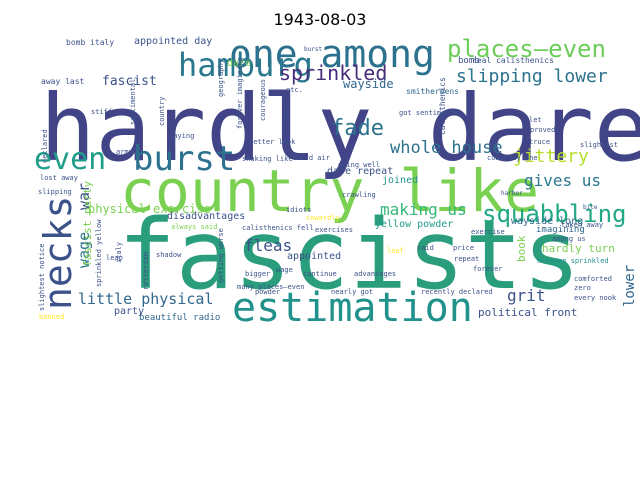 This screenshot has width=640, height=480. I want to click on word-fascist-party: fascist party, so click(87, 223).